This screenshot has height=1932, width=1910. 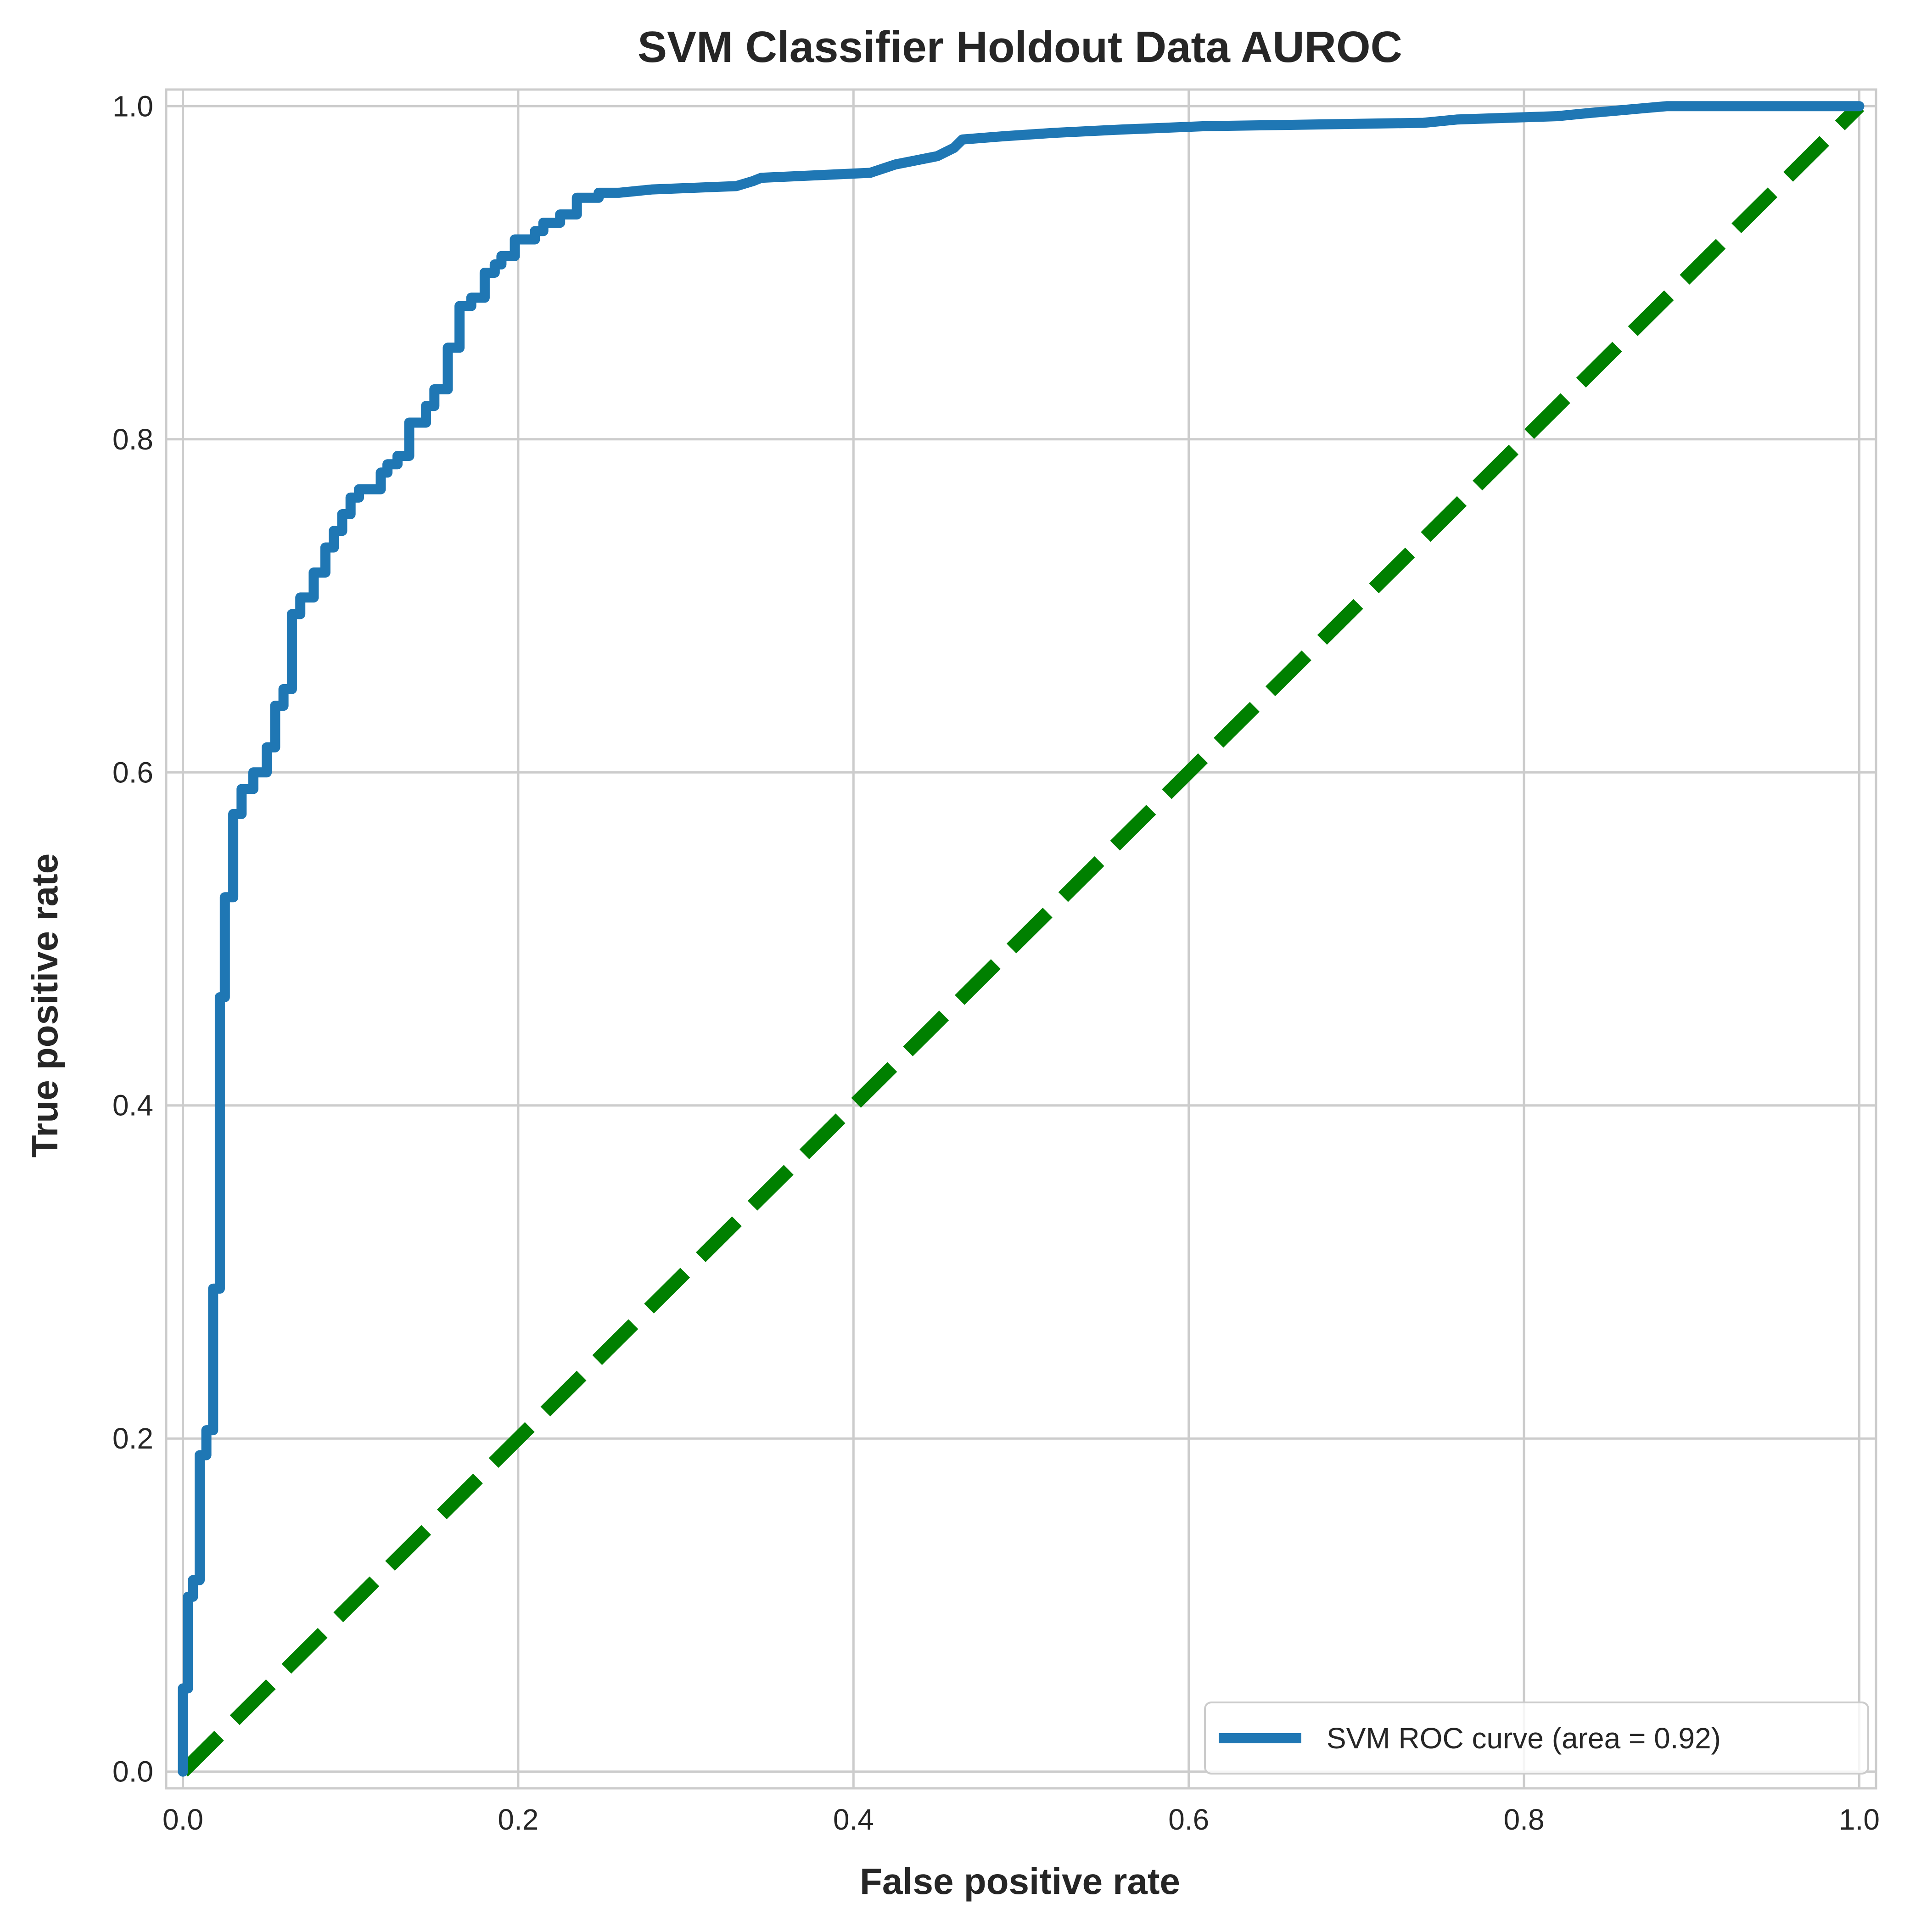 I want to click on y-tick-label: 0.0, so click(x=132, y=1771).